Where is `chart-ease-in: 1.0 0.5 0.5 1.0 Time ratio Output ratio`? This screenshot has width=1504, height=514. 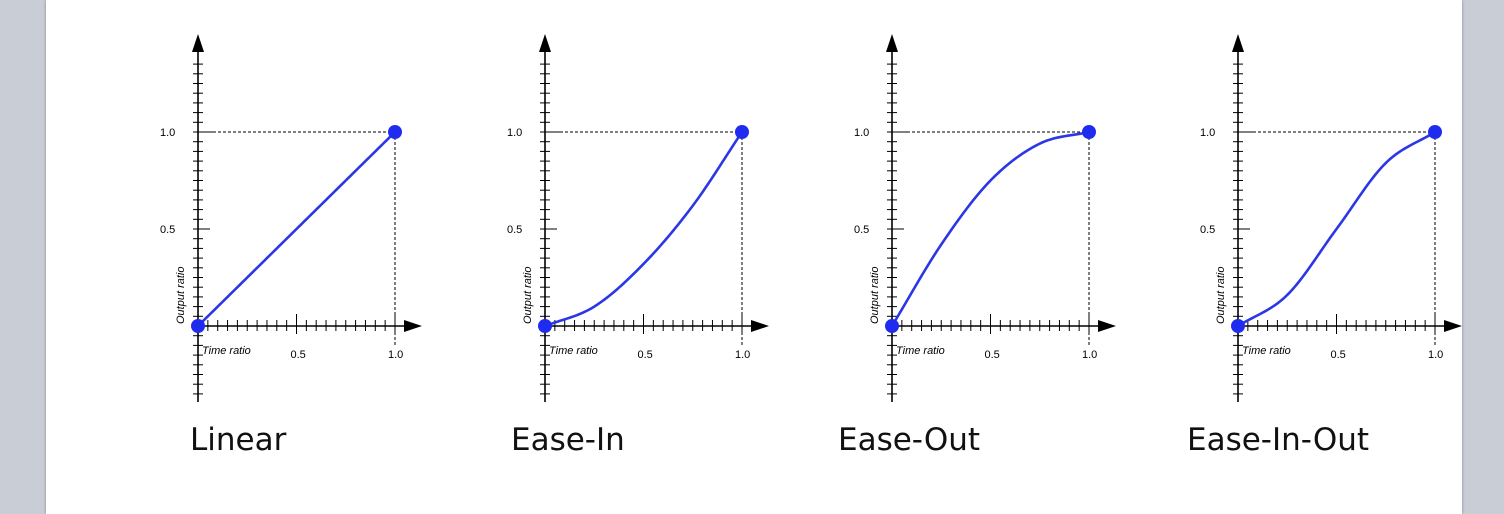
chart-ease-in: 1.0 0.5 0.5 1.0 Time ratio Output ratio is located at coordinates (638, 218).